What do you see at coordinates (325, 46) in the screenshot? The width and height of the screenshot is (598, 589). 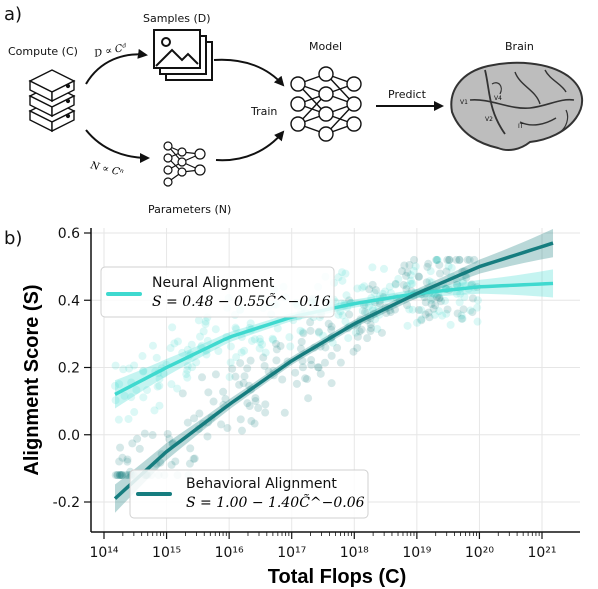 I see `model-label: Model` at bounding box center [325, 46].